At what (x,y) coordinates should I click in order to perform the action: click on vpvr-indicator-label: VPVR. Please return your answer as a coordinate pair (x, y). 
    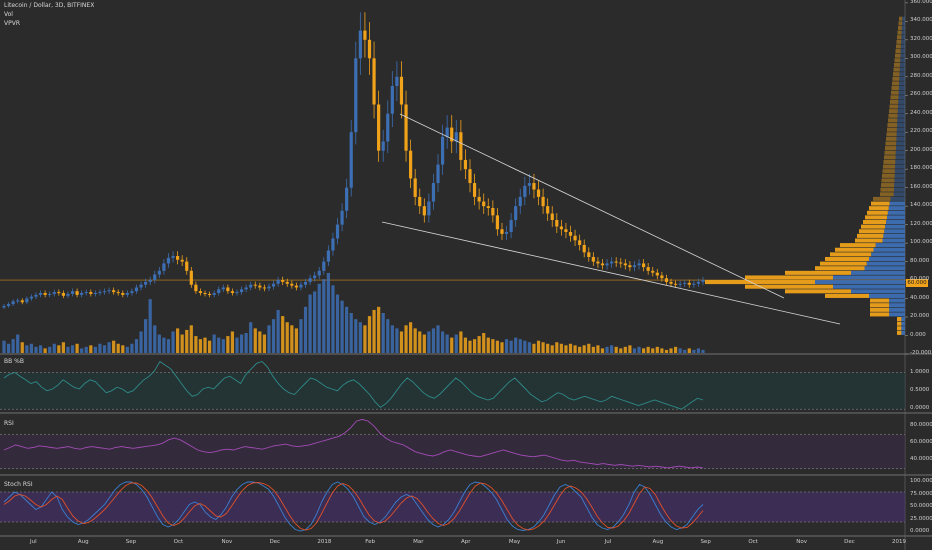
    Looking at the image, I should click on (12, 23).